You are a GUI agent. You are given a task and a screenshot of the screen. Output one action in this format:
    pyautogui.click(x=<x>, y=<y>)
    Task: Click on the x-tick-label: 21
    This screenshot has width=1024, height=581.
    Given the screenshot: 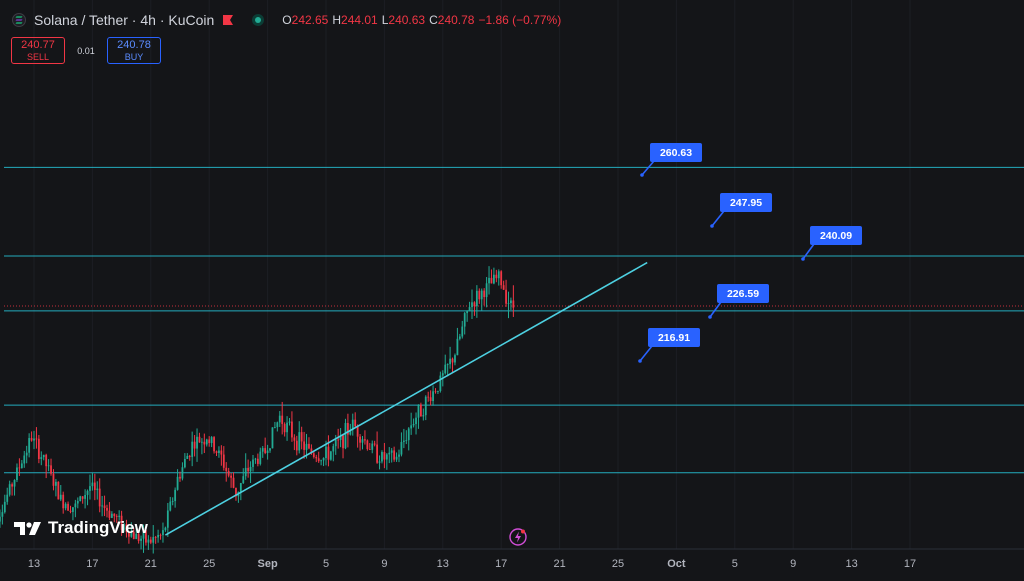 What is the action you would take?
    pyautogui.click(x=559, y=564)
    